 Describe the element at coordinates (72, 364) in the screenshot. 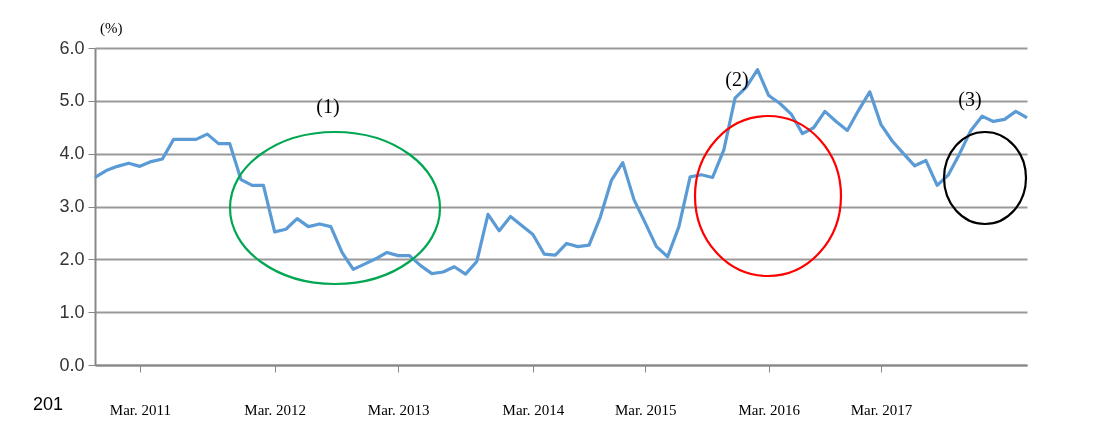

I see `y-tick-label: 0.0` at that location.